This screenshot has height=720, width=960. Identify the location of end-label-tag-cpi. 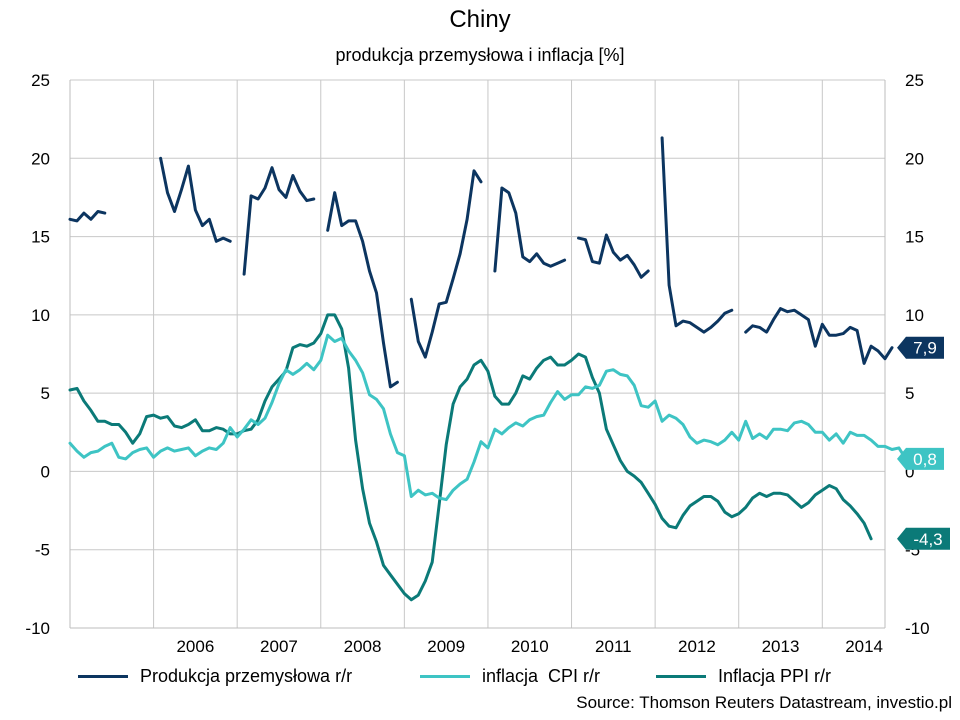
(920, 458).